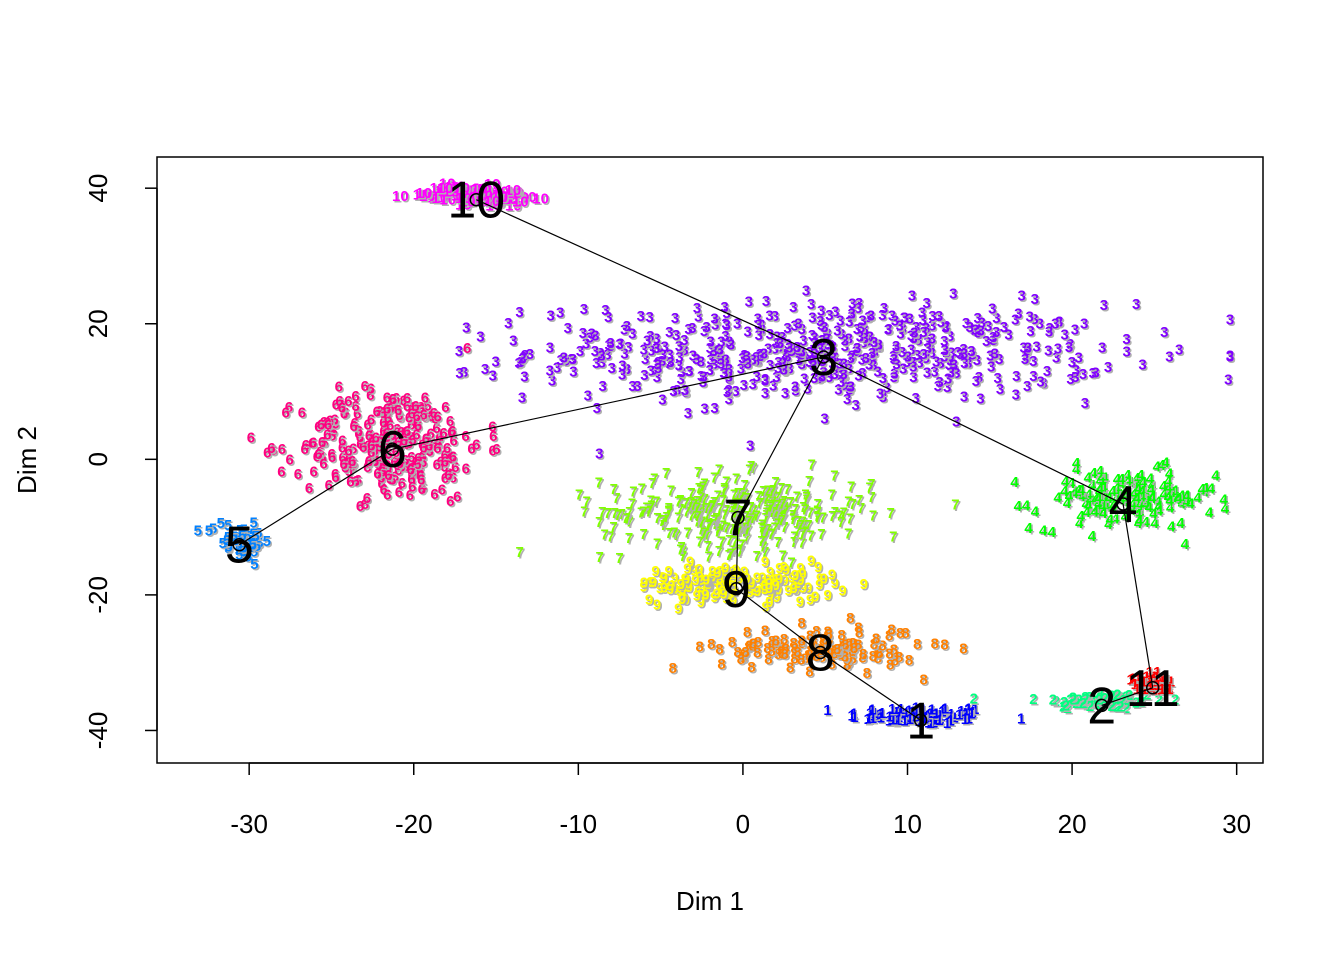 The height and width of the screenshot is (960, 1344). Describe the element at coordinates (1153, 689) in the screenshot. I see `cluster-label-11: 11` at that location.